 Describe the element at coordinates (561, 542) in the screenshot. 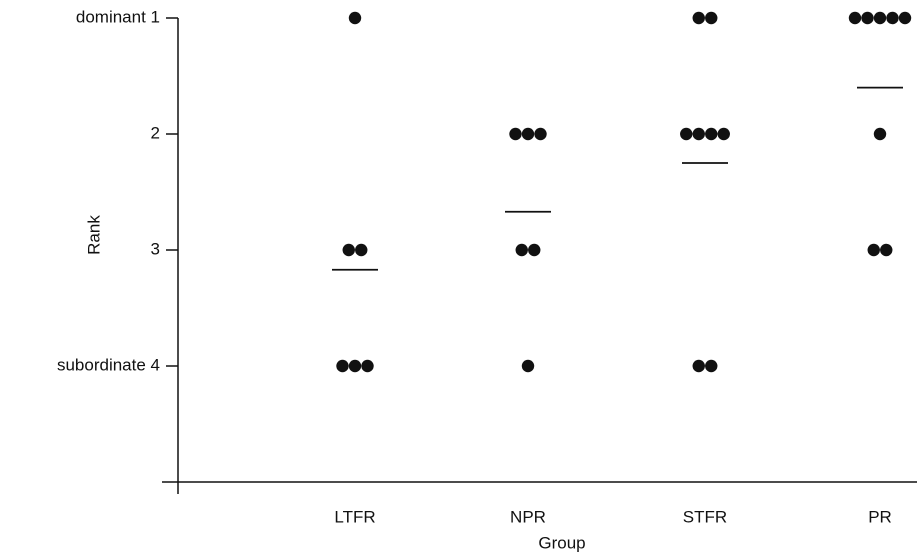

I see `x-axis-label: Group` at that location.